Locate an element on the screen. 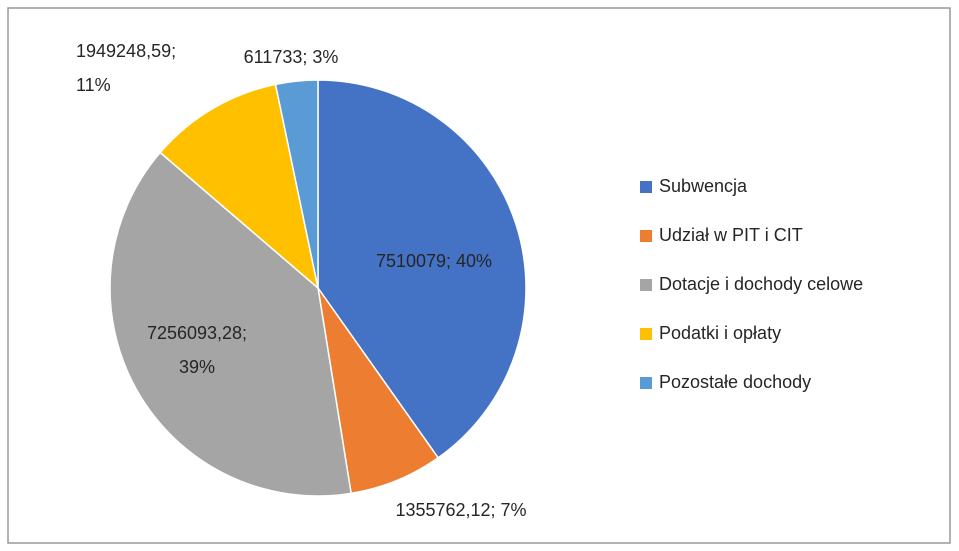 The width and height of the screenshot is (959, 551). data-label-line: 1949248,59; is located at coordinates (126, 51).